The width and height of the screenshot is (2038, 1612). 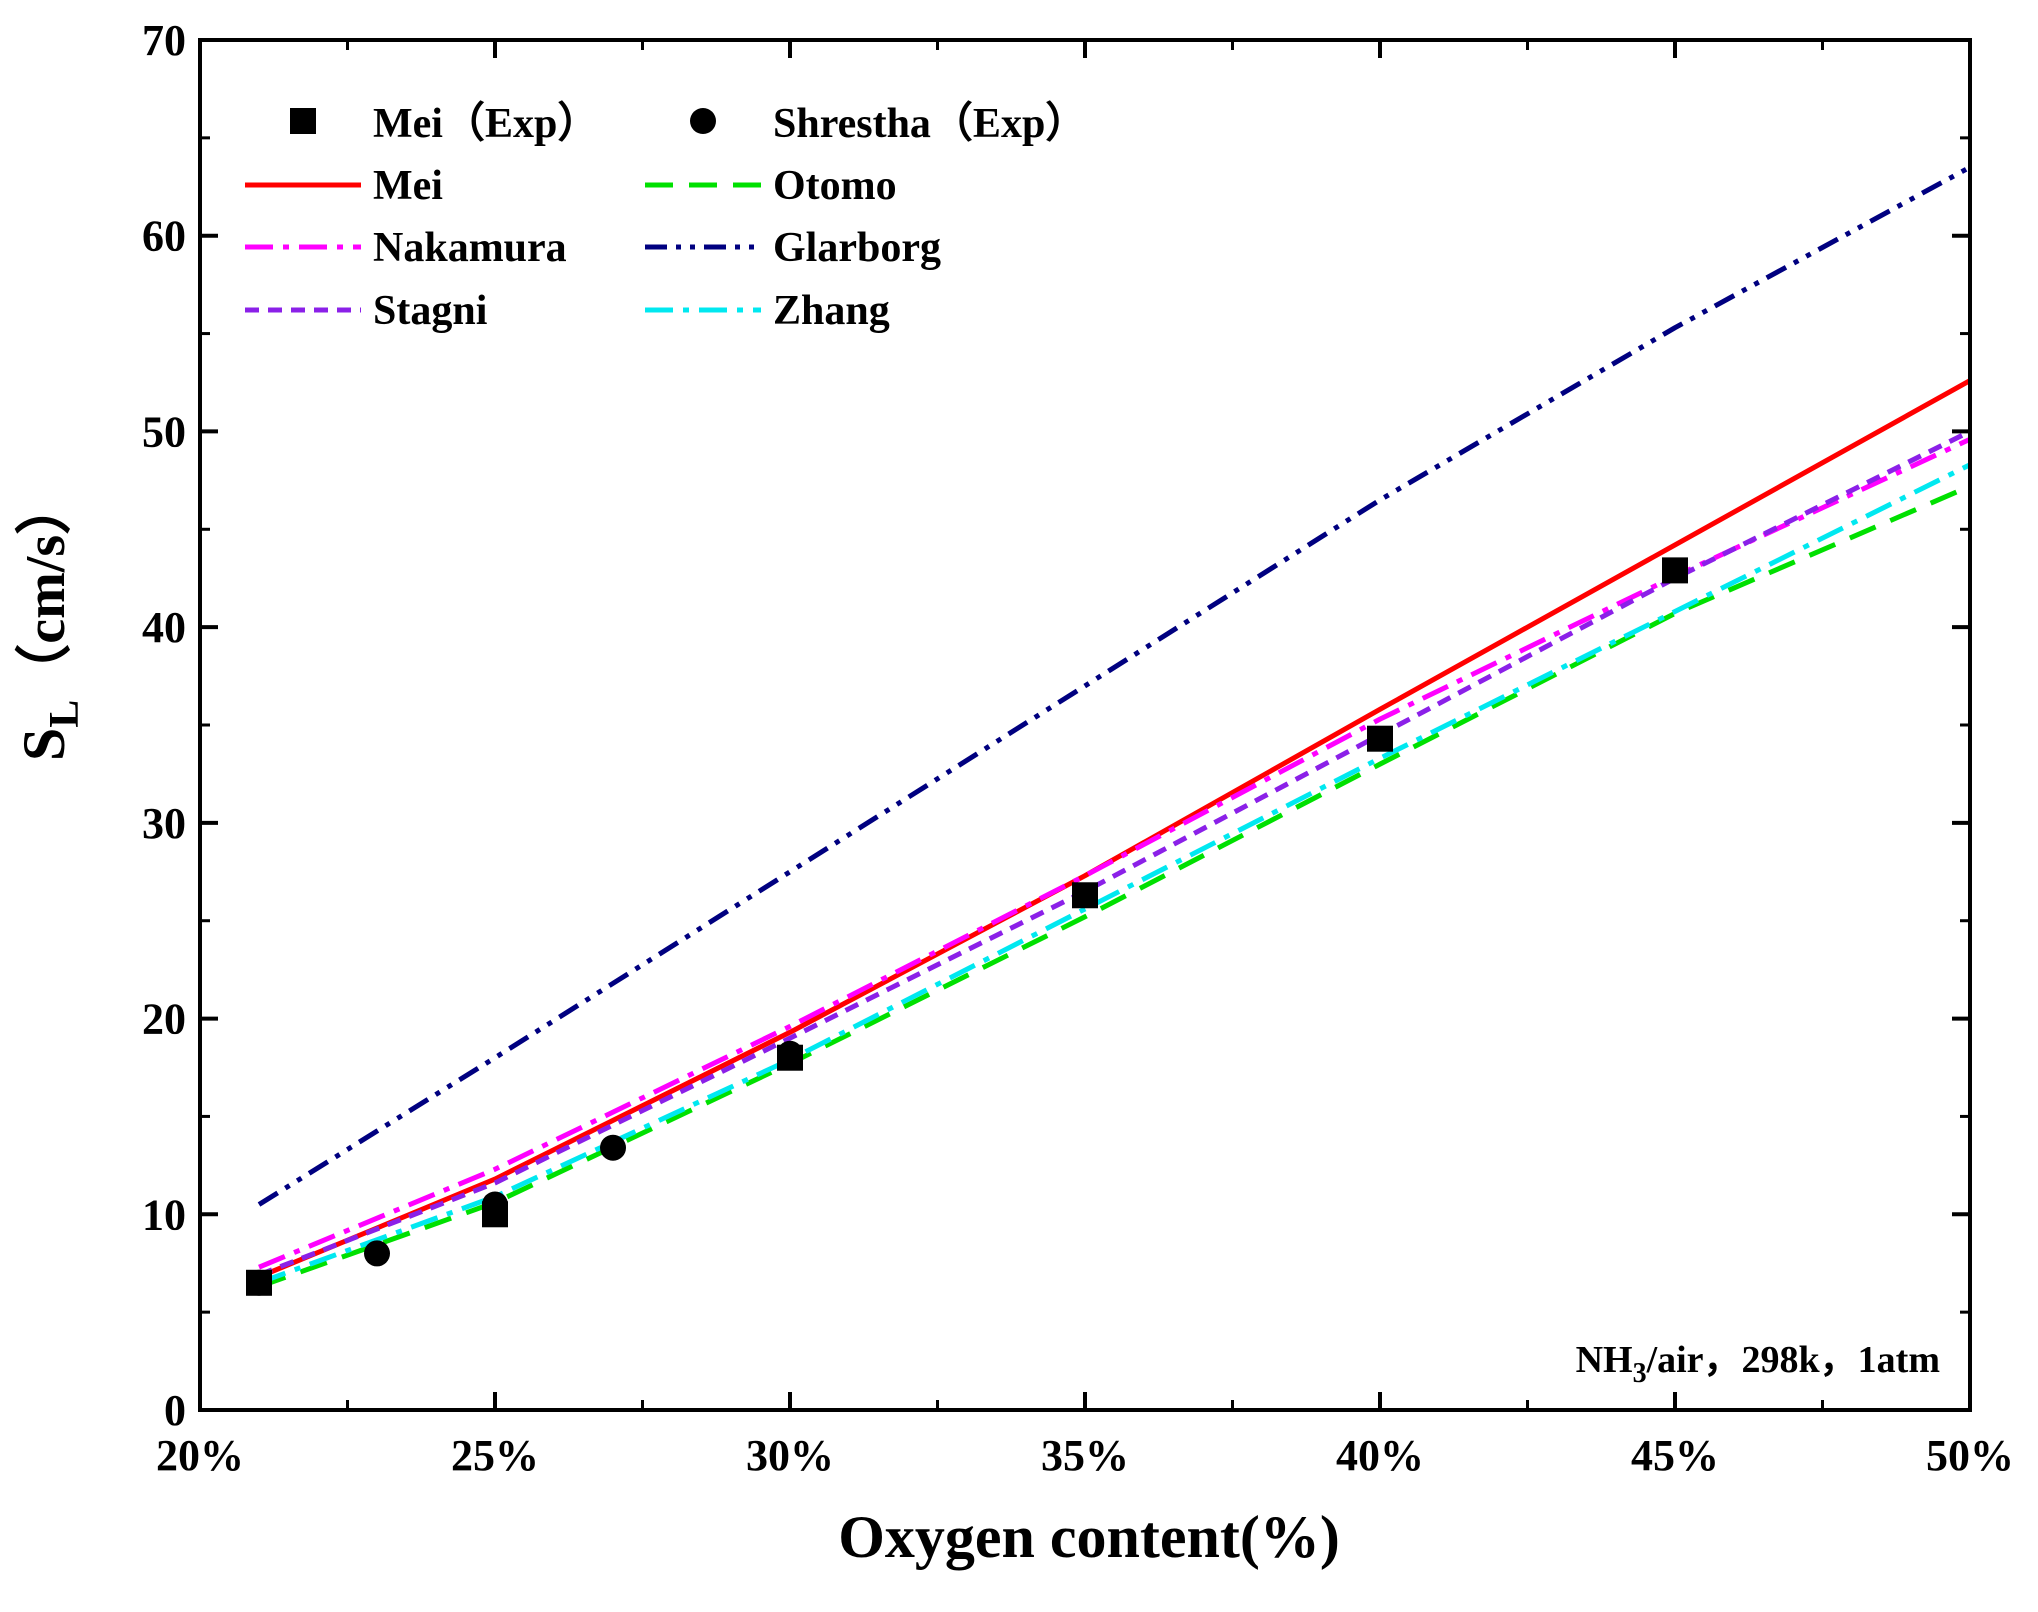 I want to click on legend-label-stagni: Stagni, so click(x=430, y=311).